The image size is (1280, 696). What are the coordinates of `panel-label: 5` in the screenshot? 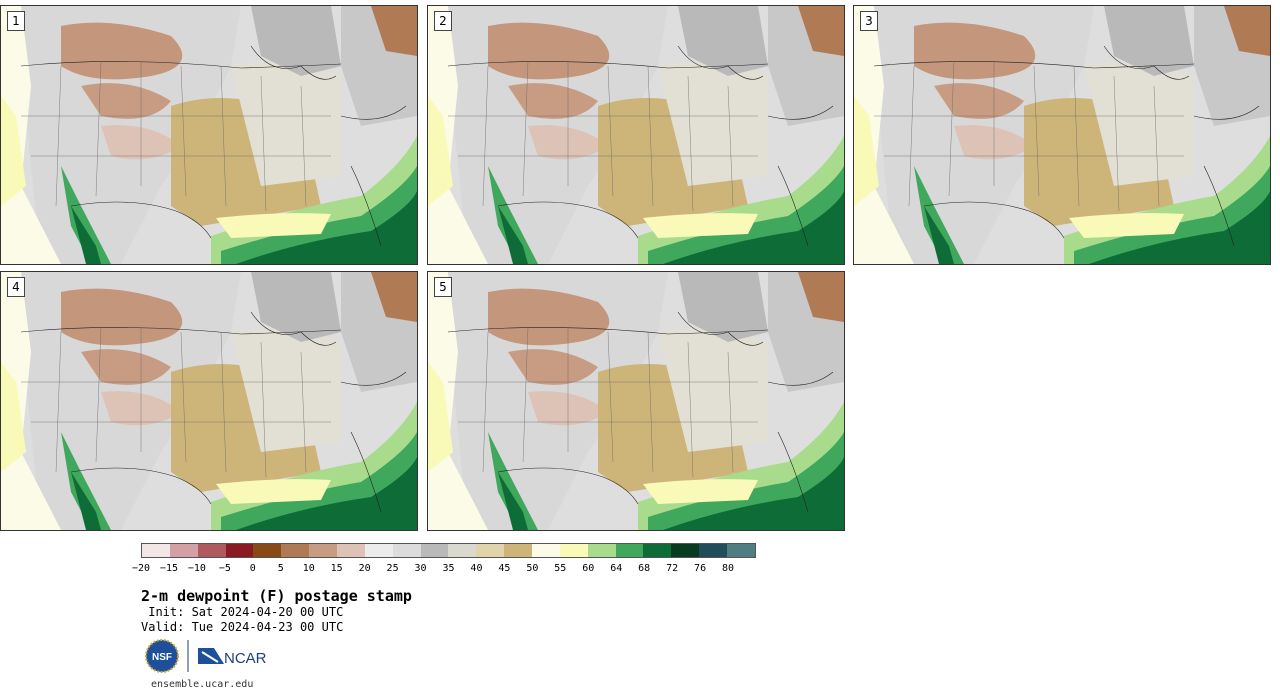 It's located at (443, 287).